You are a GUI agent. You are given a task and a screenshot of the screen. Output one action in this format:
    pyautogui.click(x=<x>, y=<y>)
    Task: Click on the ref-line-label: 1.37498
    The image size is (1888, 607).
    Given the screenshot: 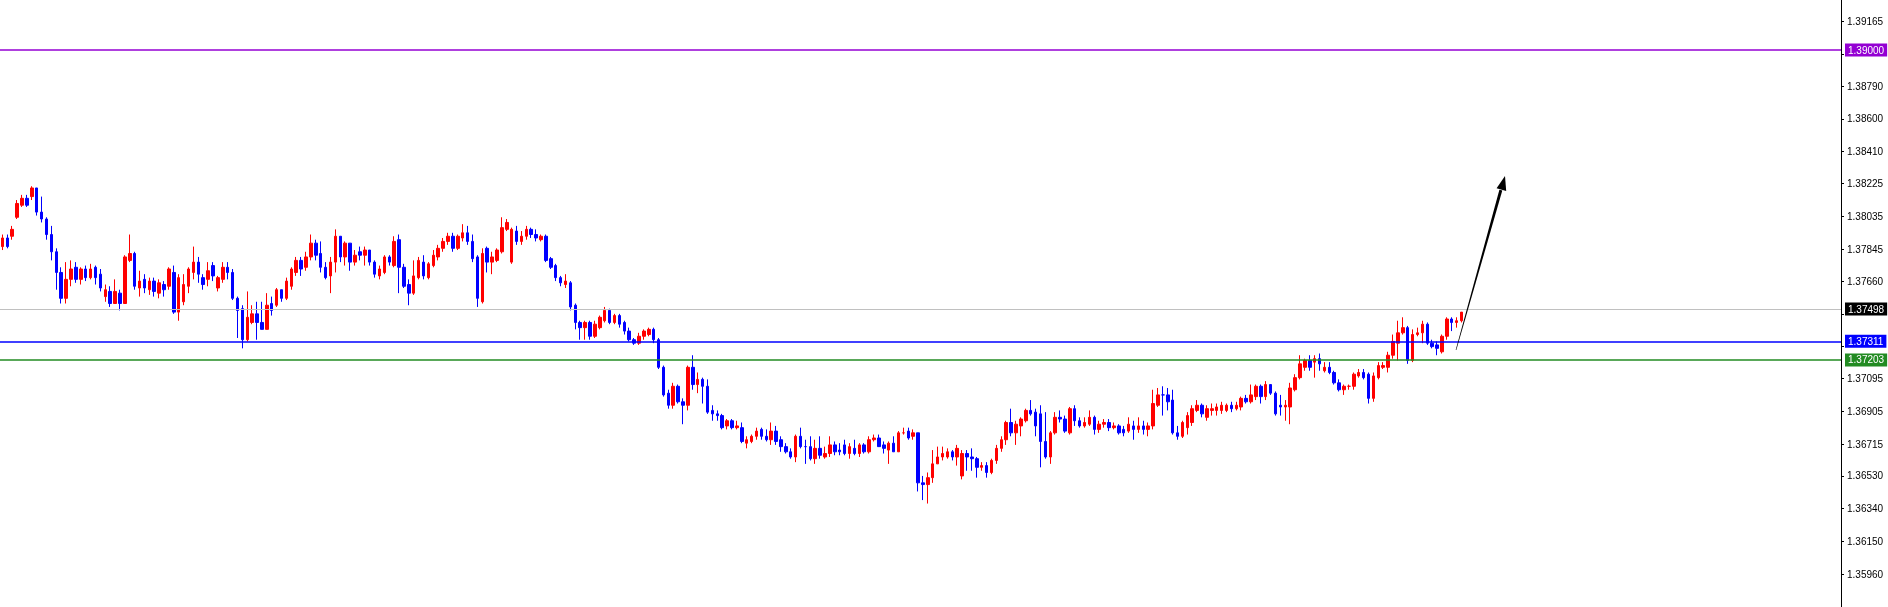 What is the action you would take?
    pyautogui.click(x=1866, y=309)
    